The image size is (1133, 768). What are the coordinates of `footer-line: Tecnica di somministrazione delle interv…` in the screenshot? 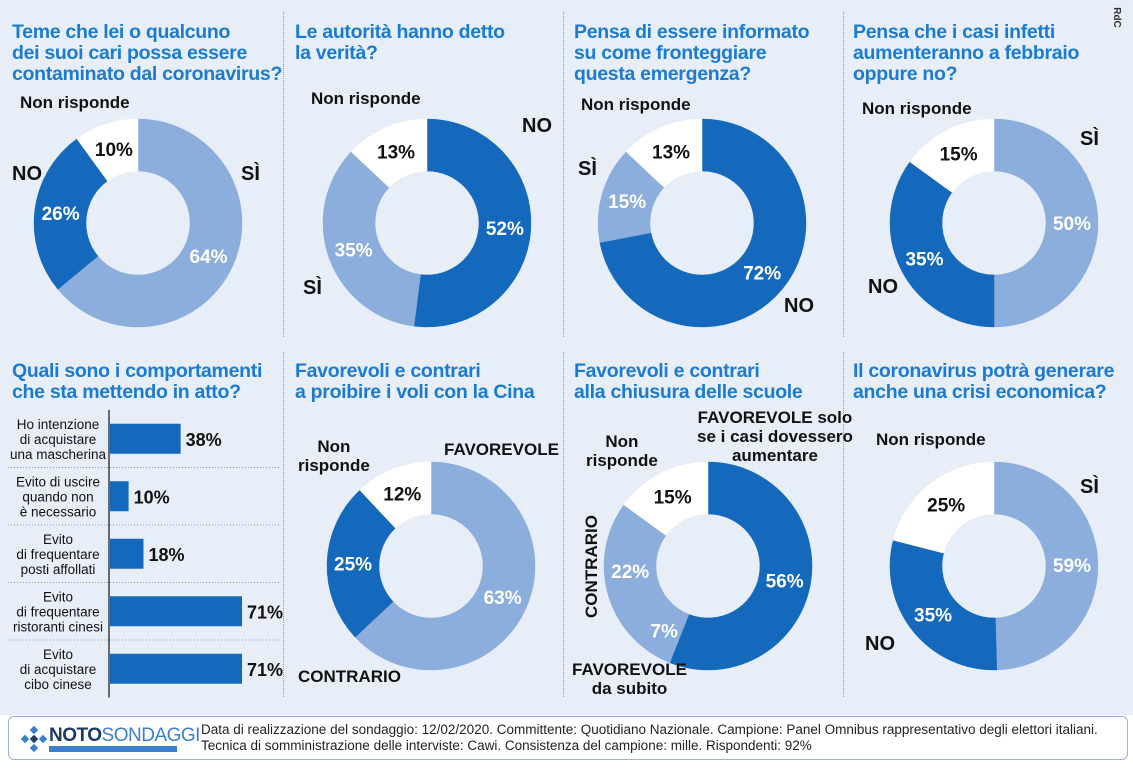 It's located at (506, 745).